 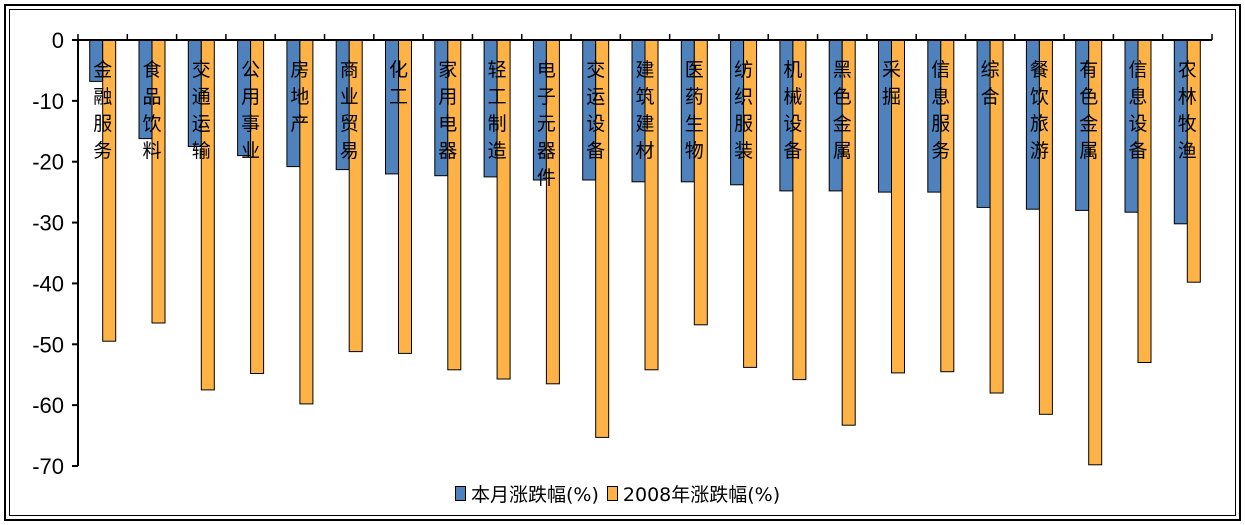 I want to click on legend-item-monthly: 本月涨跌幅(%), so click(x=527, y=493).